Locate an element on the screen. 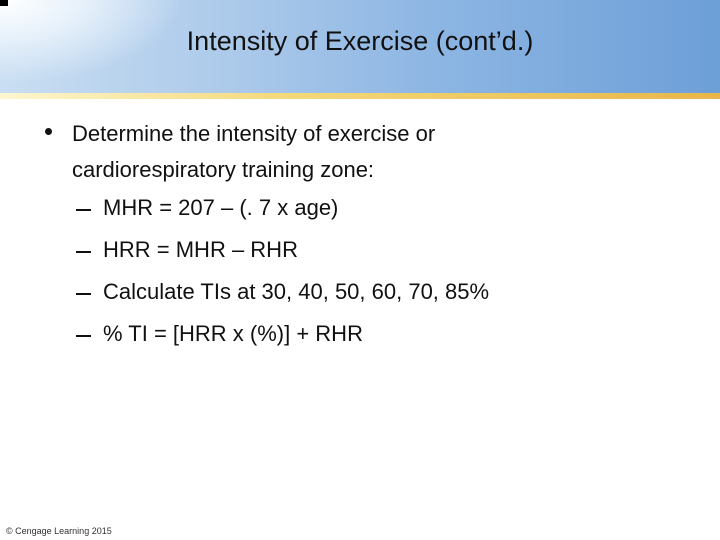 The image size is (720, 540). sub-bullet: HRR = MHR – RHR is located at coordinates (200, 249).